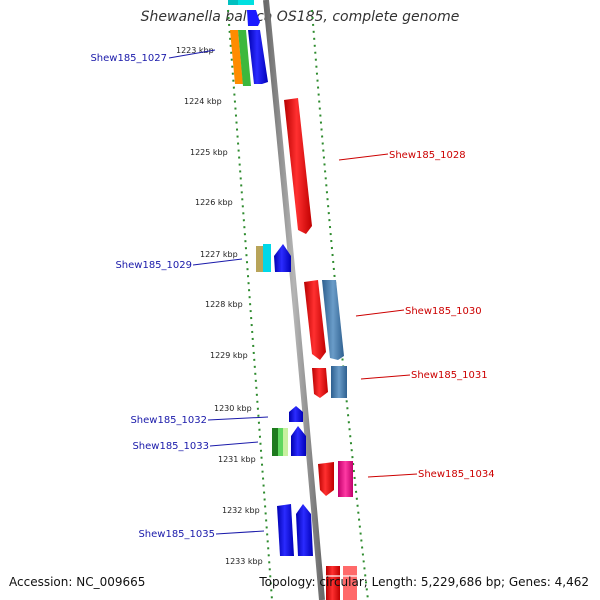  I want to click on scale-label: 1229 kbp, so click(229, 355).